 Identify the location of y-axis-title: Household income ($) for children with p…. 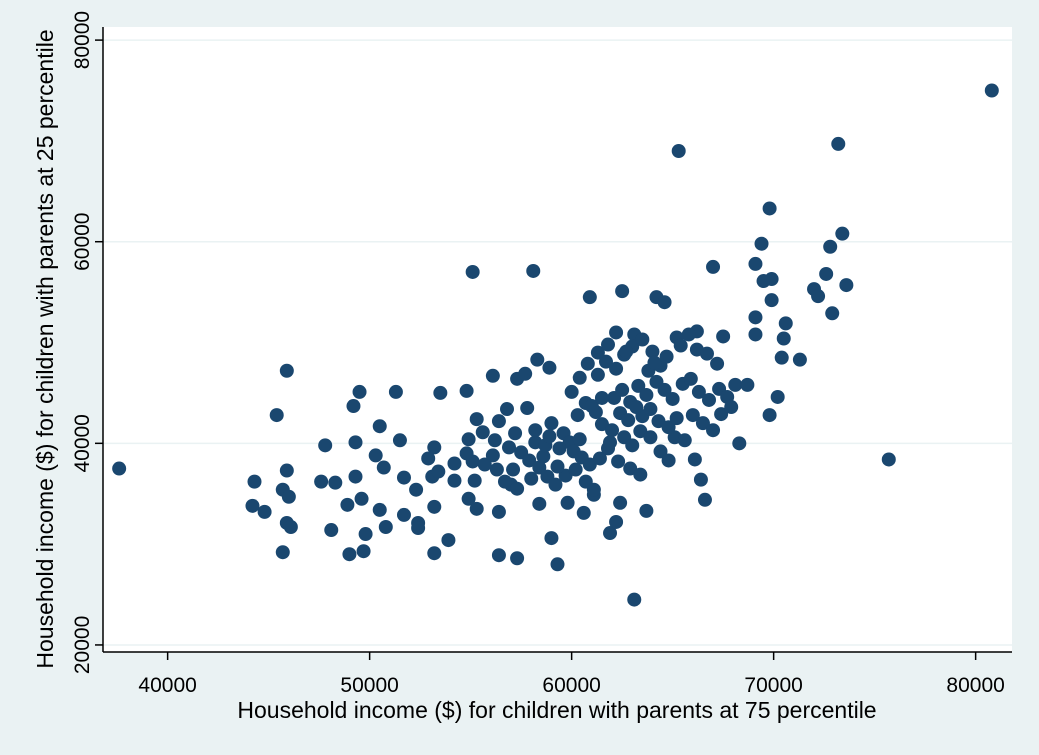
(45, 348).